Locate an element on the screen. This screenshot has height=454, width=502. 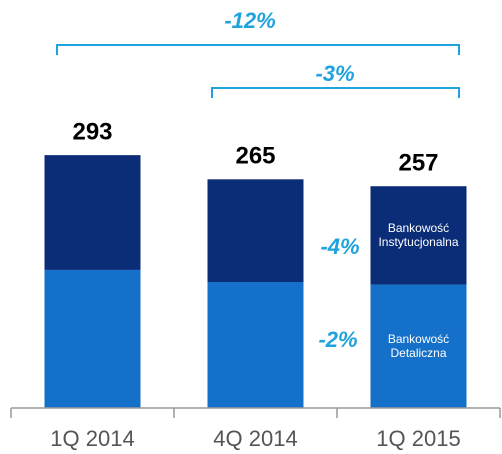
x-tick-label: 4Q 2014 is located at coordinates (255, 438).